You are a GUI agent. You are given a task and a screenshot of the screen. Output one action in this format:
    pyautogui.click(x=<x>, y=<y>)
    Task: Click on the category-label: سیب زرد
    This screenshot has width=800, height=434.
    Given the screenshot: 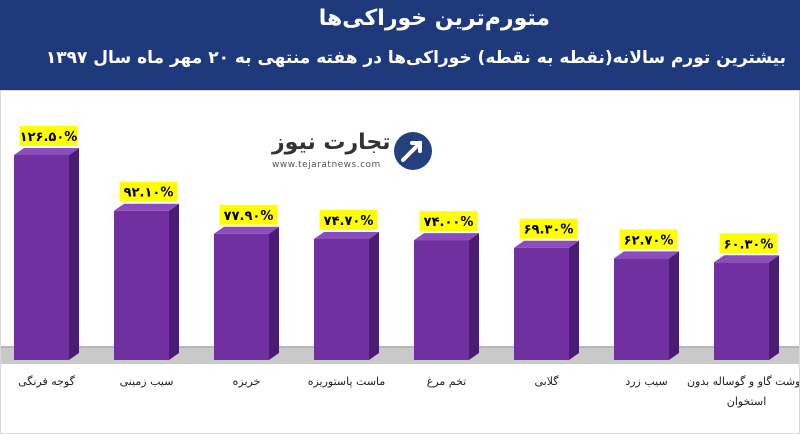 What is the action you would take?
    pyautogui.click(x=646, y=381)
    